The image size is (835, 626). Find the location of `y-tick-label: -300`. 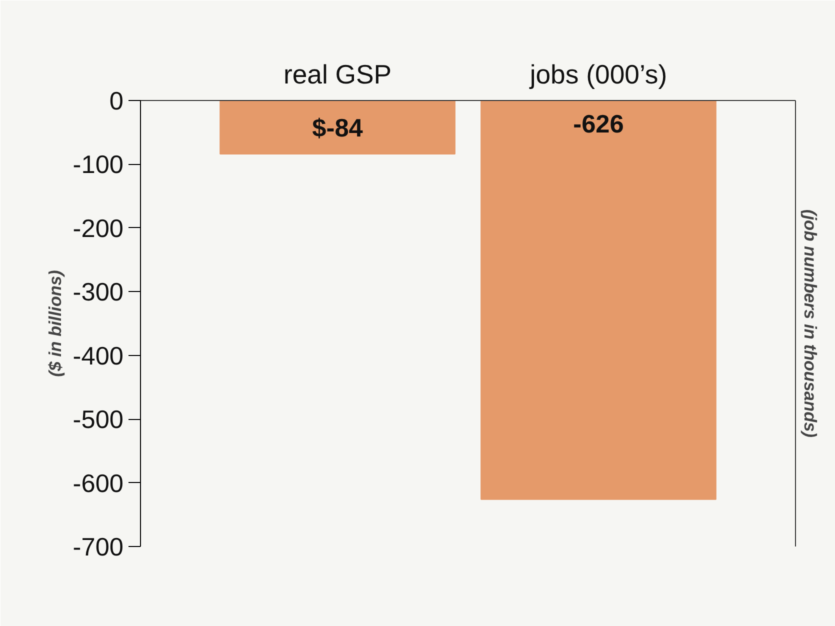

y-tick-label: -300 is located at coordinates (98, 292).